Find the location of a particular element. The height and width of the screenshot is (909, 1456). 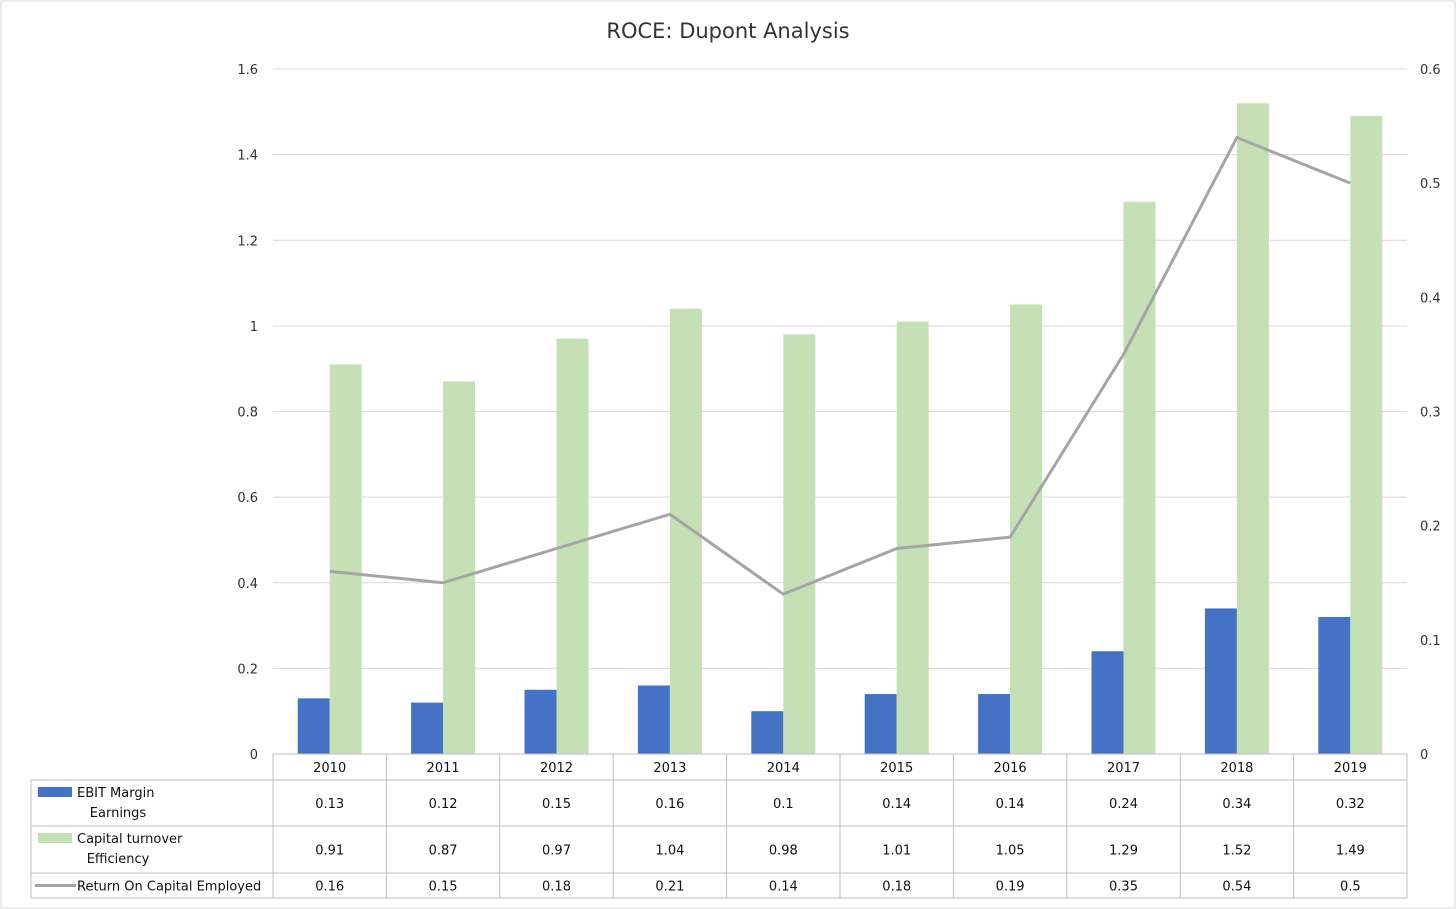

bar-ebit-margin-2010 is located at coordinates (313, 726).